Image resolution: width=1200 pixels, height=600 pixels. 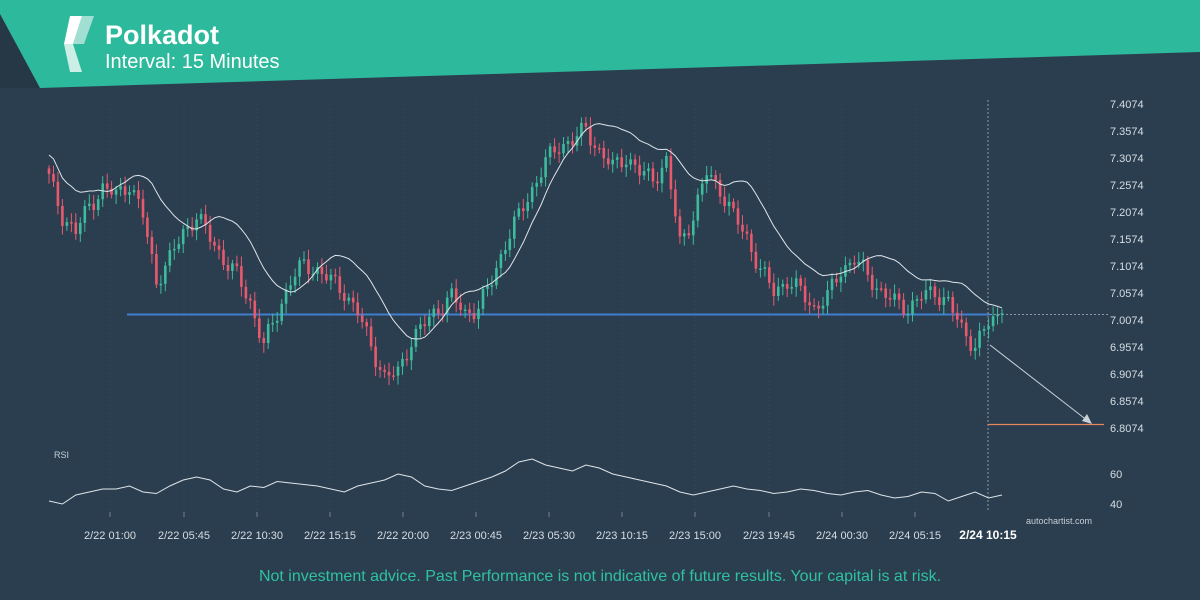 I want to click on projection-arrow-line, so click(x=1039, y=383).